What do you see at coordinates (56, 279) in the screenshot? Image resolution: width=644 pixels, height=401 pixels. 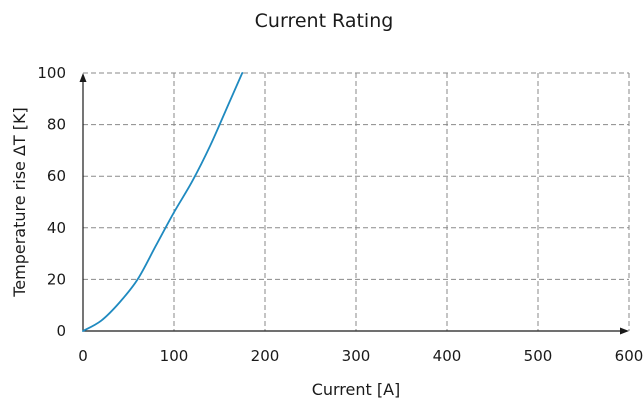 I see `y-tick-label-20: 20` at bounding box center [56, 279].